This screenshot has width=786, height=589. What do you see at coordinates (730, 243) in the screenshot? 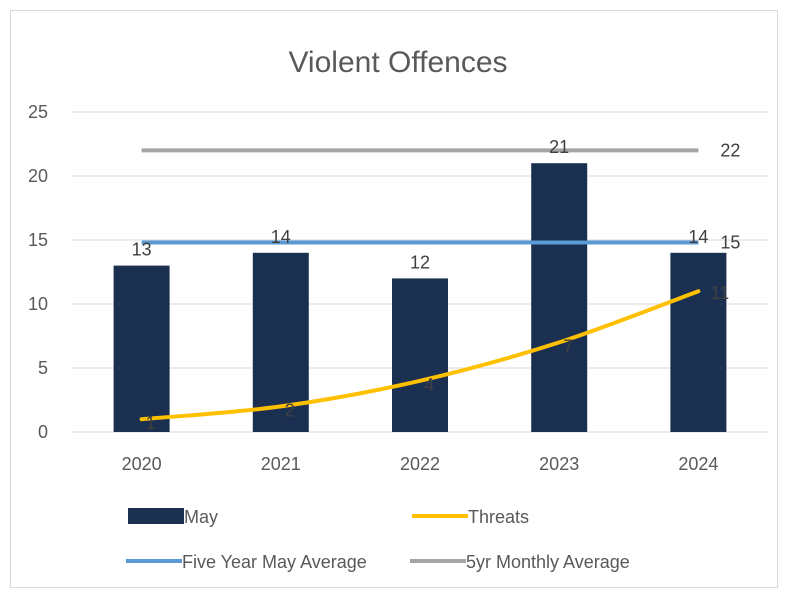
I see `five-year-may-average-line-label: 15` at bounding box center [730, 243].